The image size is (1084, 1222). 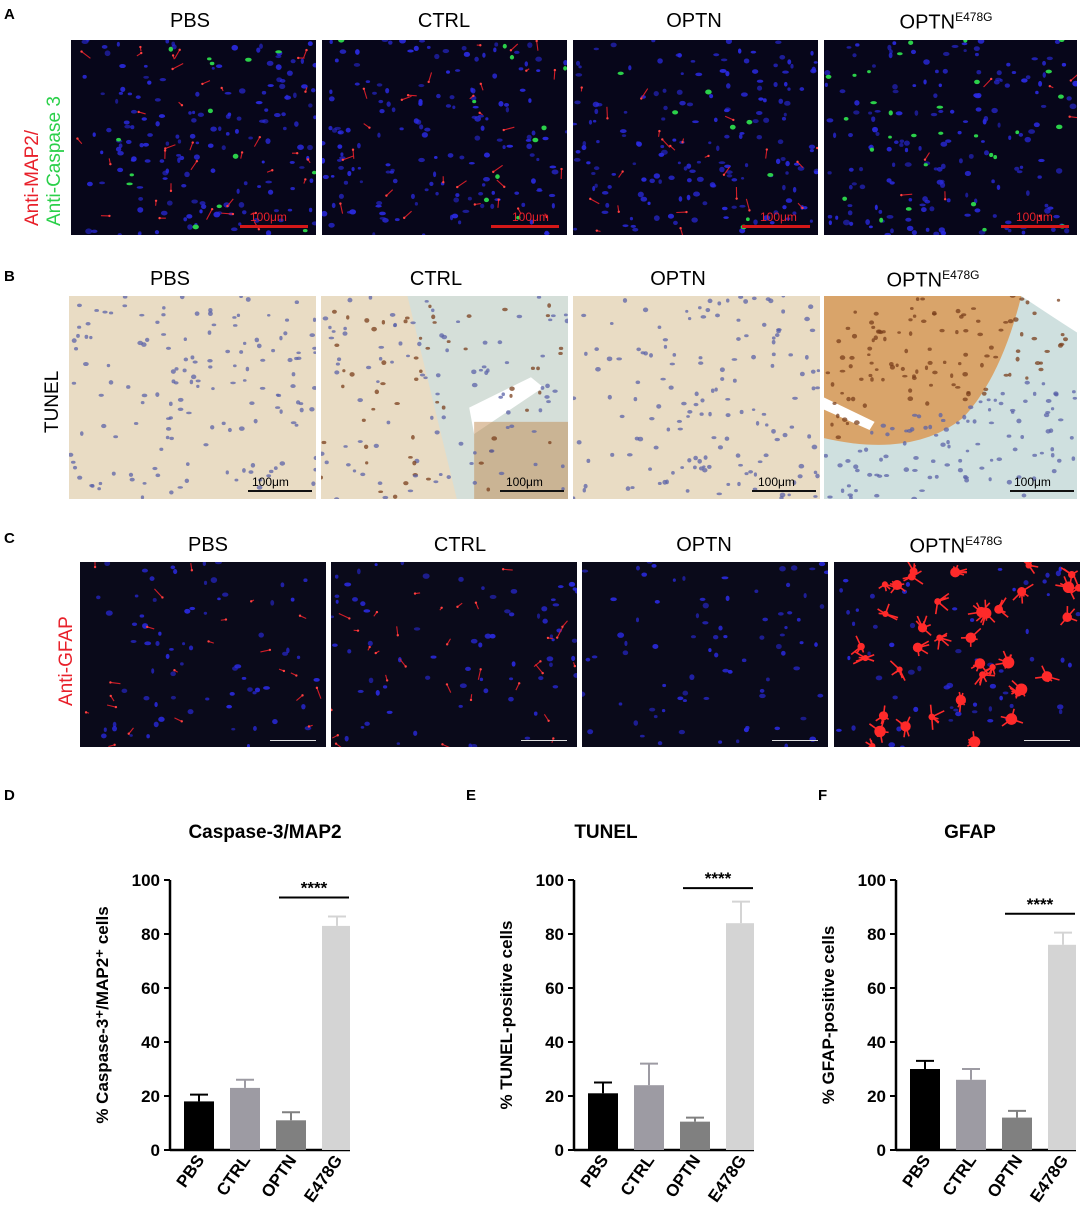 What do you see at coordinates (192, 397) in the screenshot?
I see `micrograph-b-pbs` at bounding box center [192, 397].